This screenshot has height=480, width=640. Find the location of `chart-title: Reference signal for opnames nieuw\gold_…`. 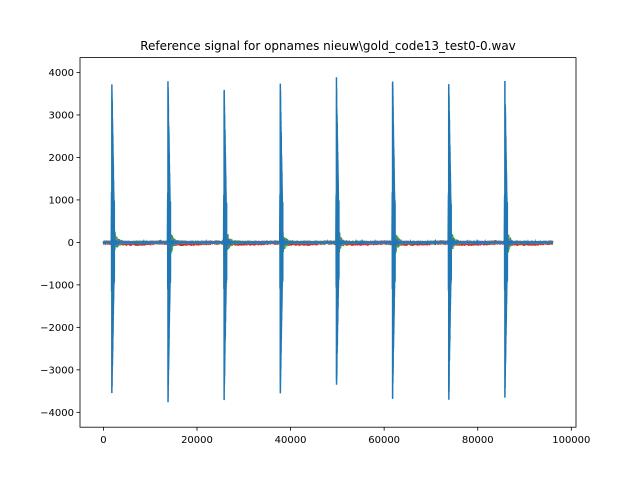

chart-title: Reference signal for opnames nieuw\gold_… is located at coordinates (328, 46).